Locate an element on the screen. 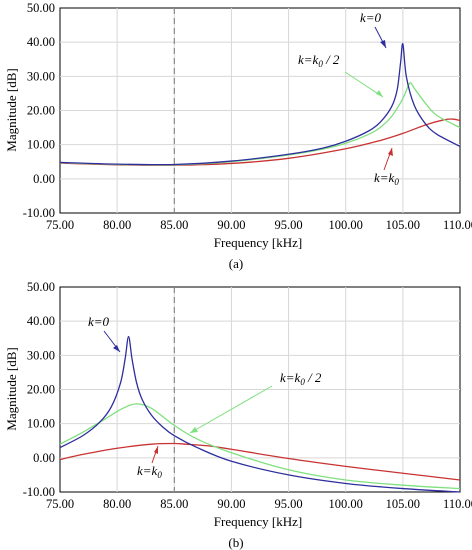 The width and height of the screenshot is (472, 550). annotation-arrow-k-half-b is located at coordinates (231, 409).